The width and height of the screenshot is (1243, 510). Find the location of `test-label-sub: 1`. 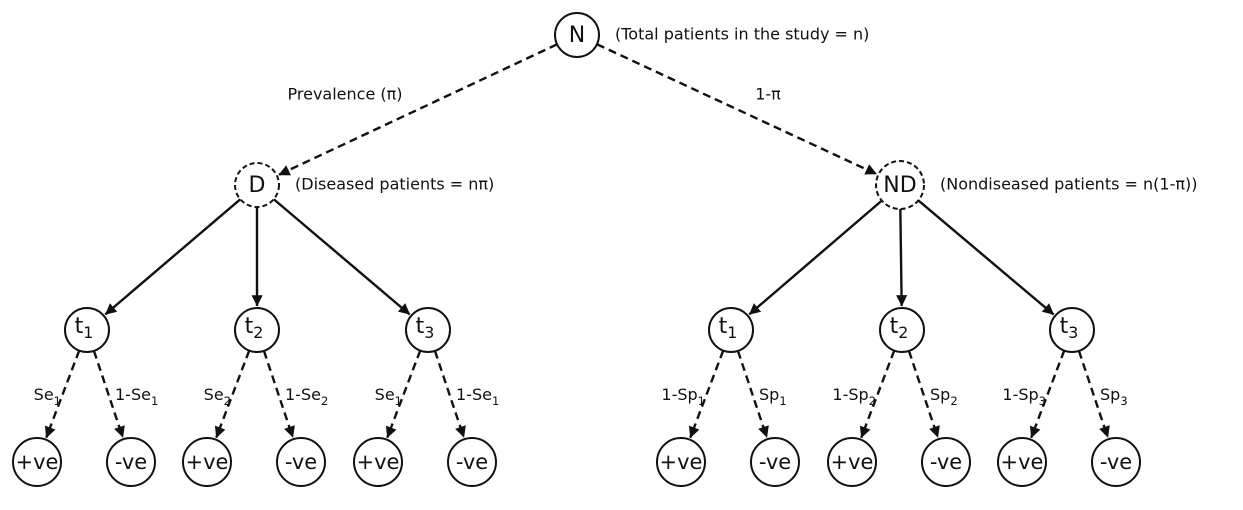

test-label-sub: 1 is located at coordinates (88, 332).